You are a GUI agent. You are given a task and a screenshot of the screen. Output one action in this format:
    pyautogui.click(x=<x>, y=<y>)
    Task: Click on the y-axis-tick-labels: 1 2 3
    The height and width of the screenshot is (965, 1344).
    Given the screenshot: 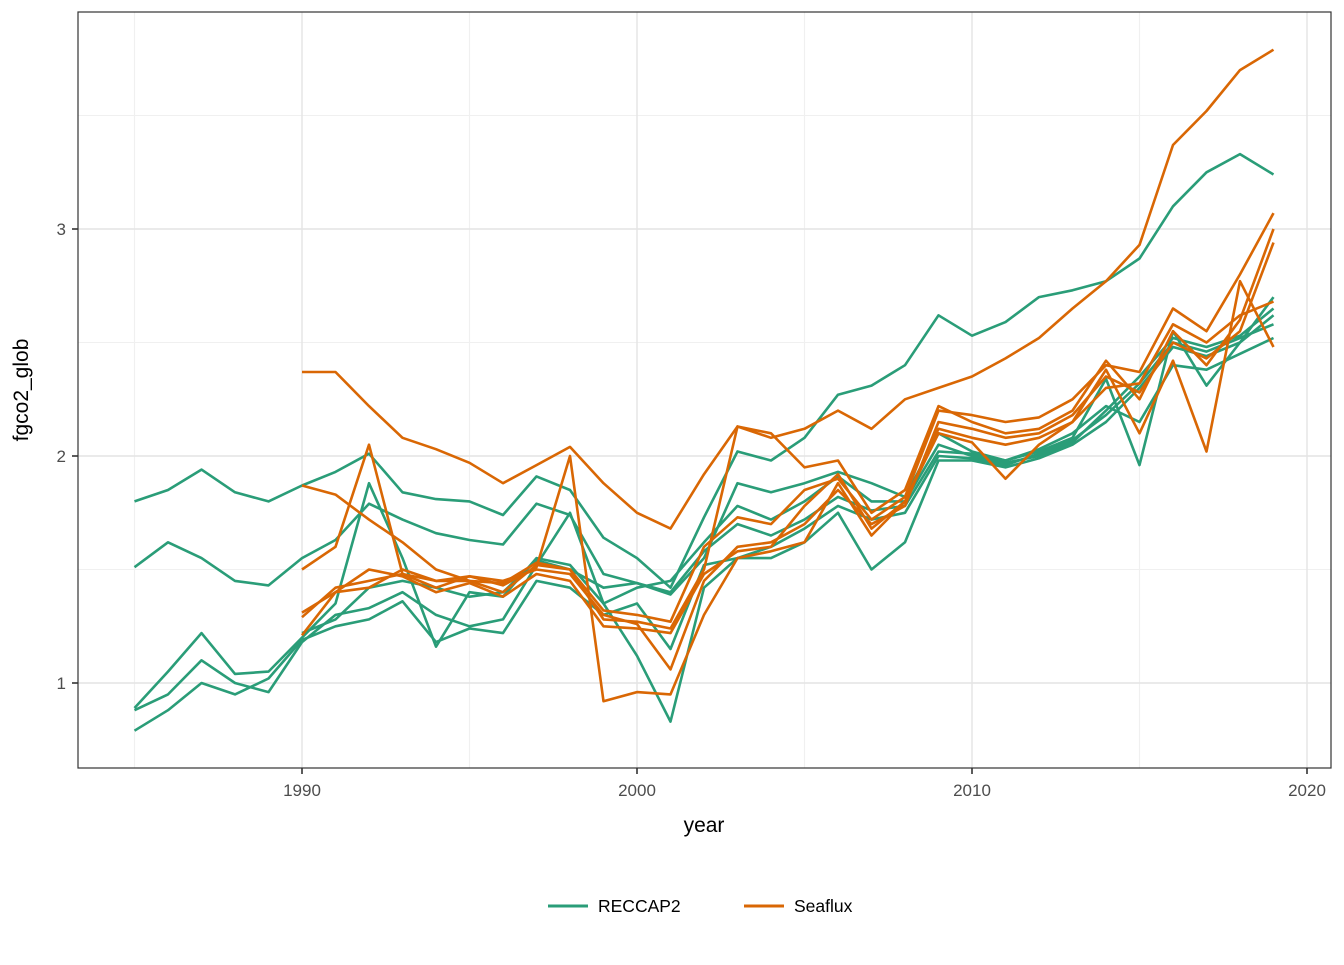 What is the action you would take?
    pyautogui.click(x=61, y=456)
    